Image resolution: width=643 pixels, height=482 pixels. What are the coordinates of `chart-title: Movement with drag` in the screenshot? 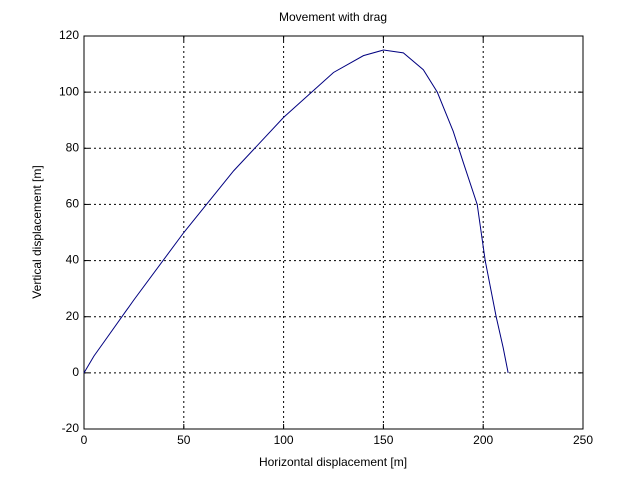 It's located at (333, 17).